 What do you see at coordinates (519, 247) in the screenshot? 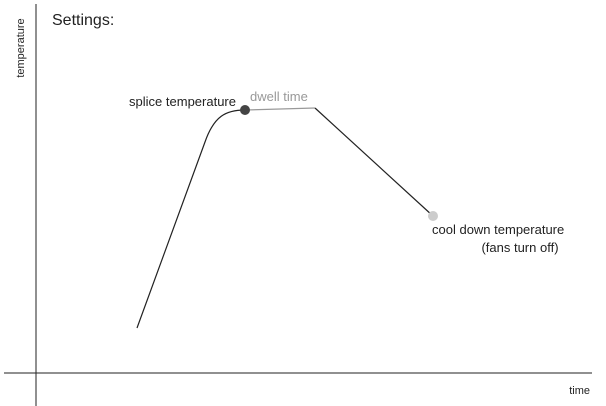
I see `cooldown-note: (fans turn off)` at bounding box center [519, 247].